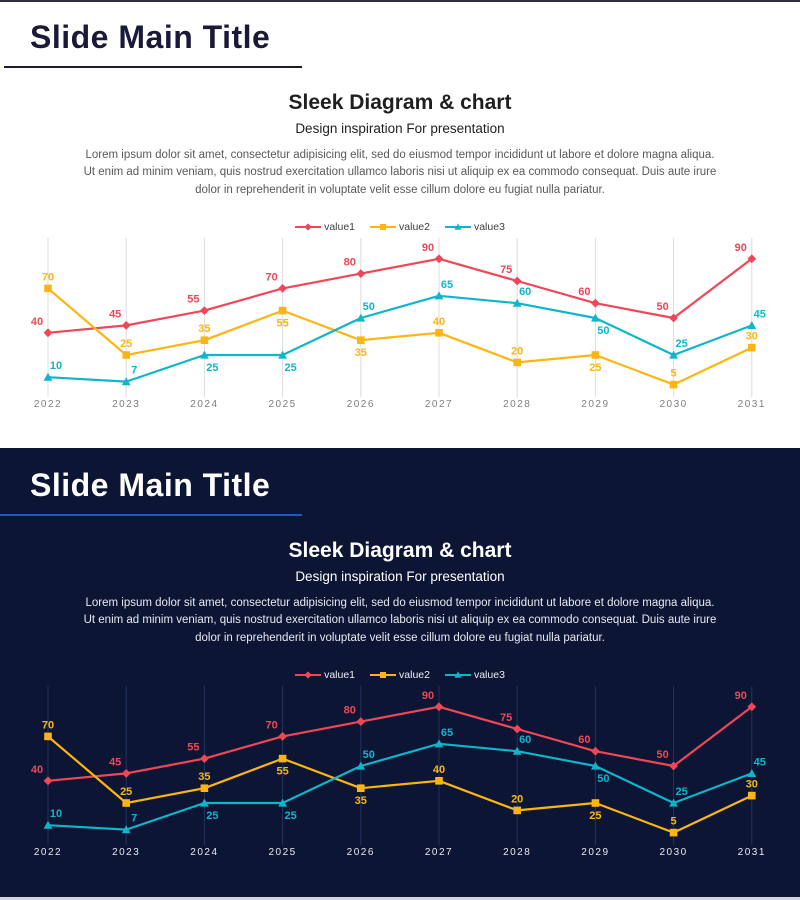 The height and width of the screenshot is (900, 800). What do you see at coordinates (752, 852) in the screenshot?
I see `svg-text: 2031` at bounding box center [752, 852].